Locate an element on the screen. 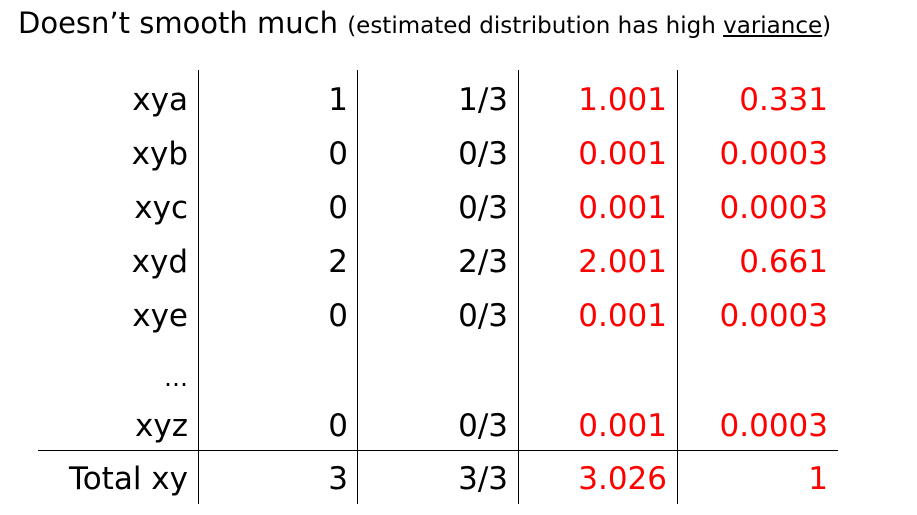  total-fraction: 3/3 is located at coordinates (483, 479).